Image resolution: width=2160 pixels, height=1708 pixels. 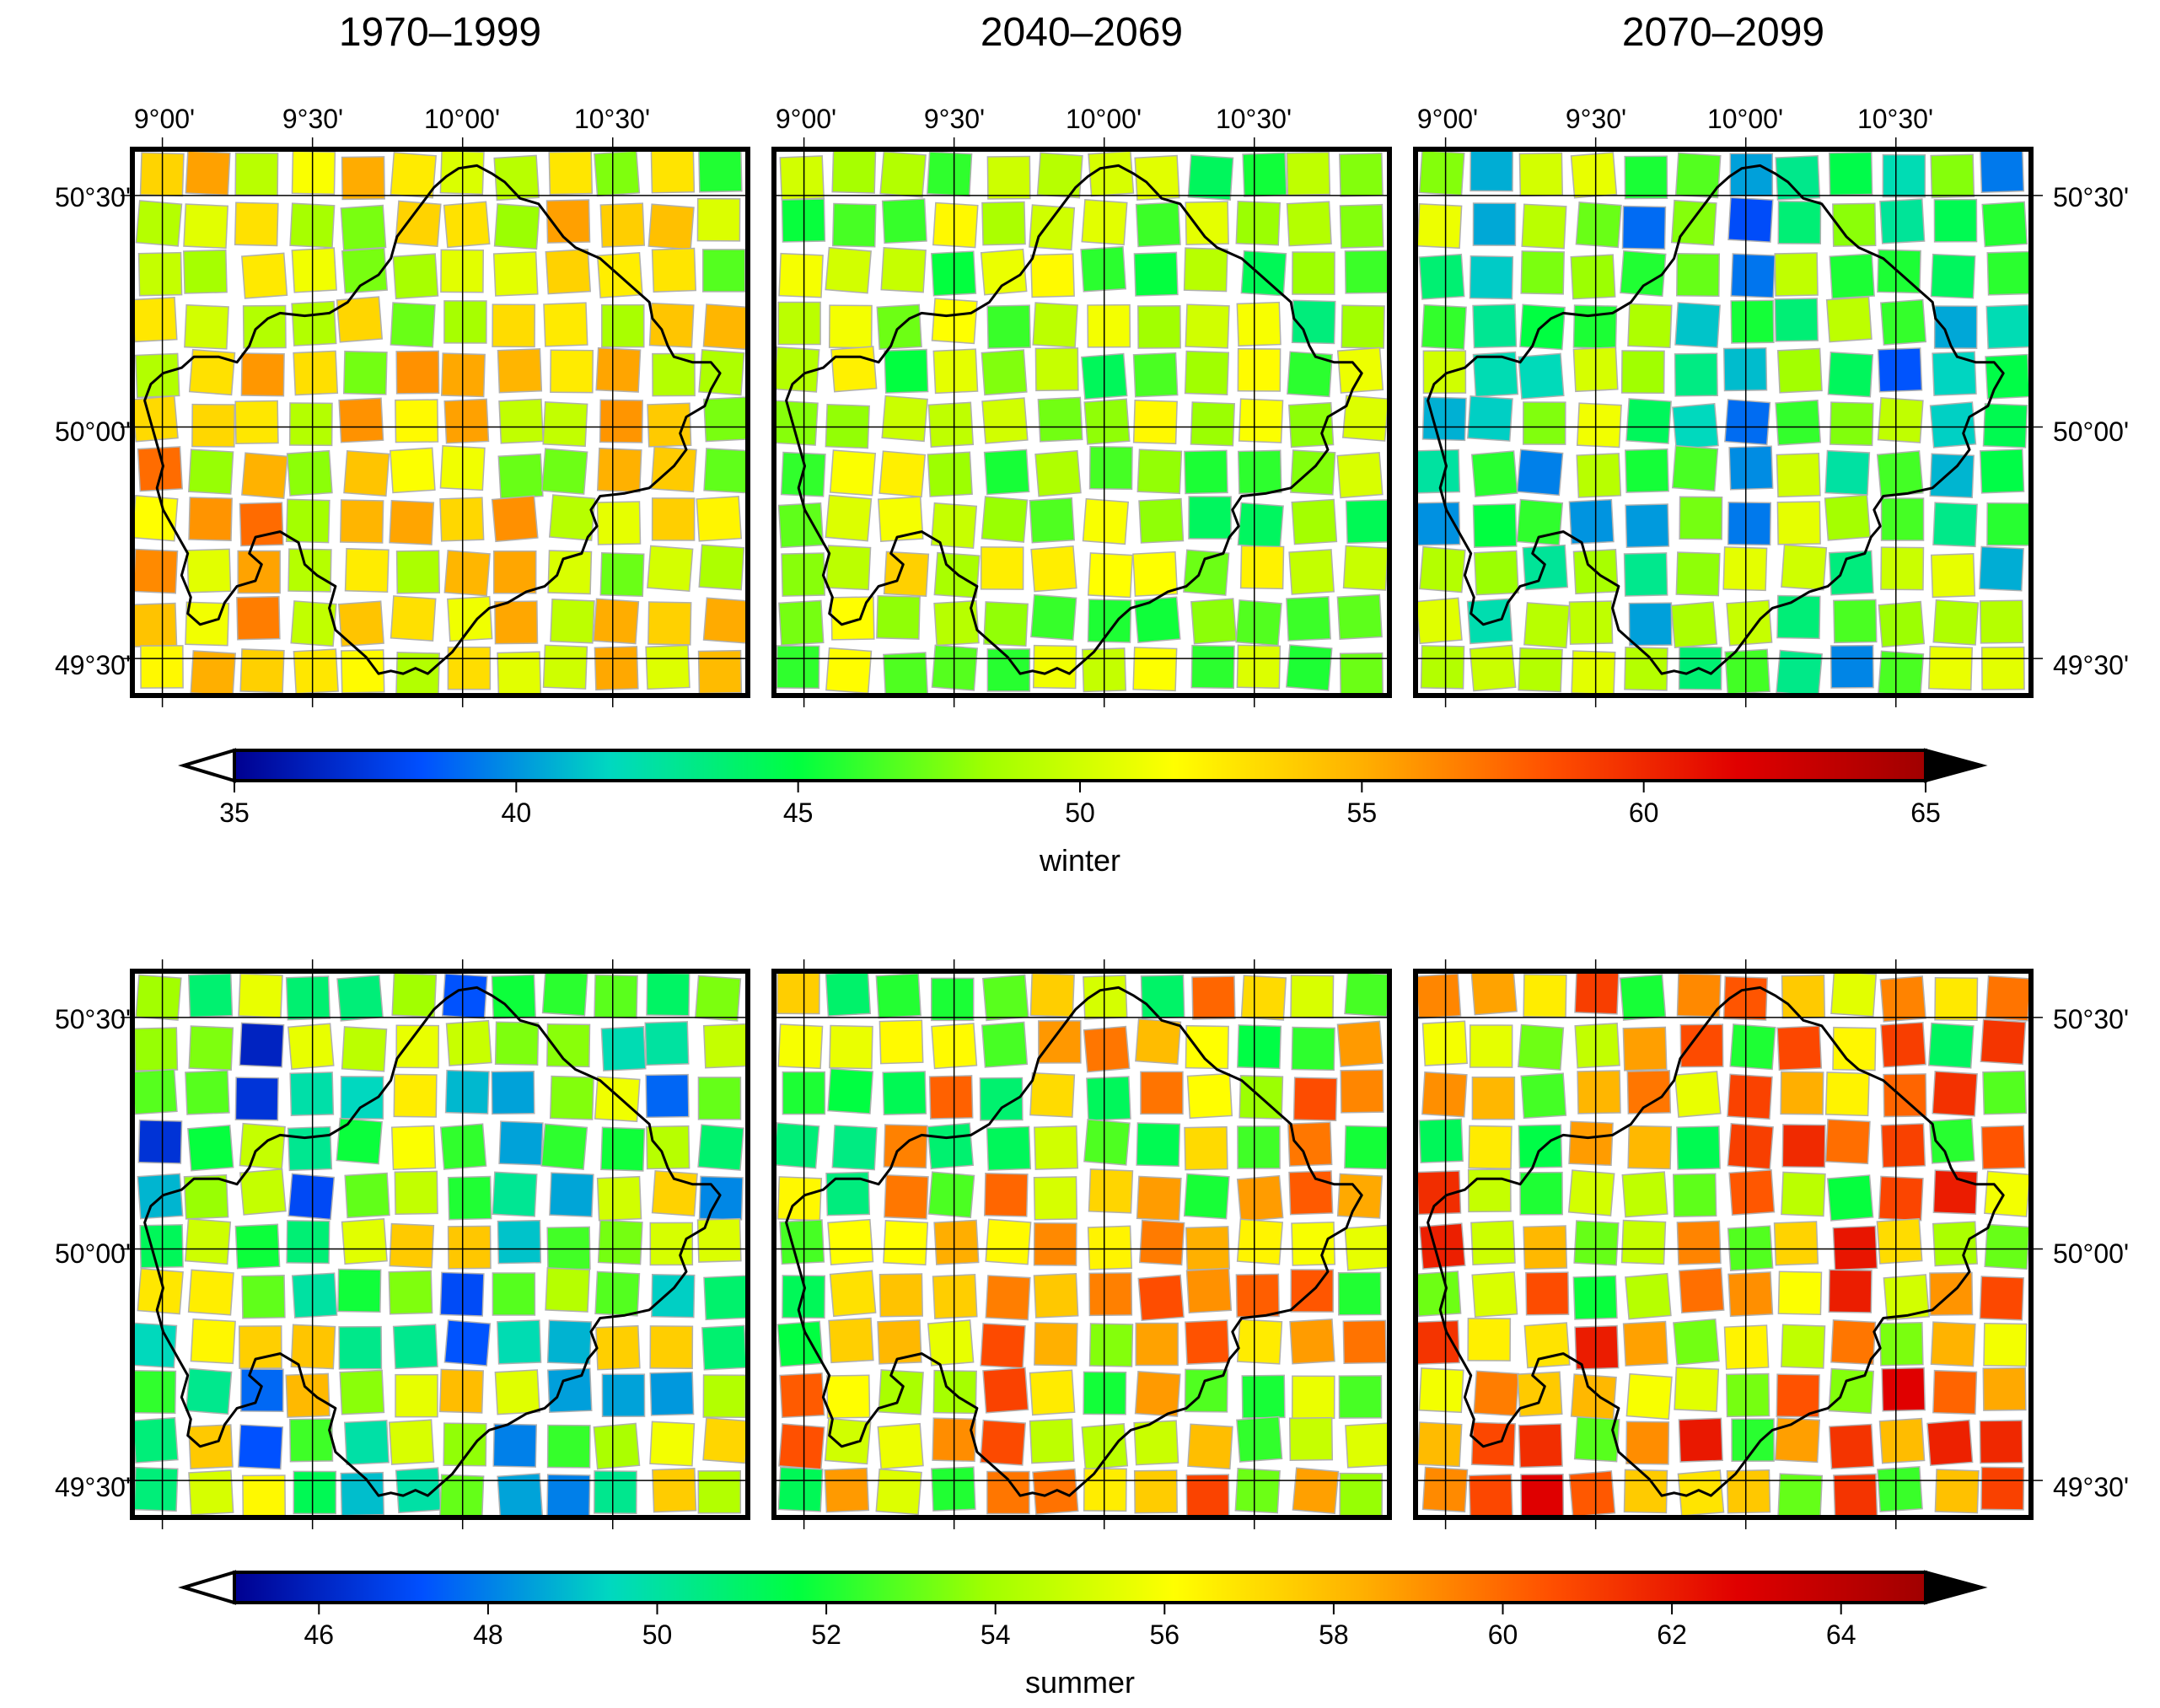 I want to click on colorbar-ticks: 35 40 45 50 55 60 65, so click(x=1080, y=804).